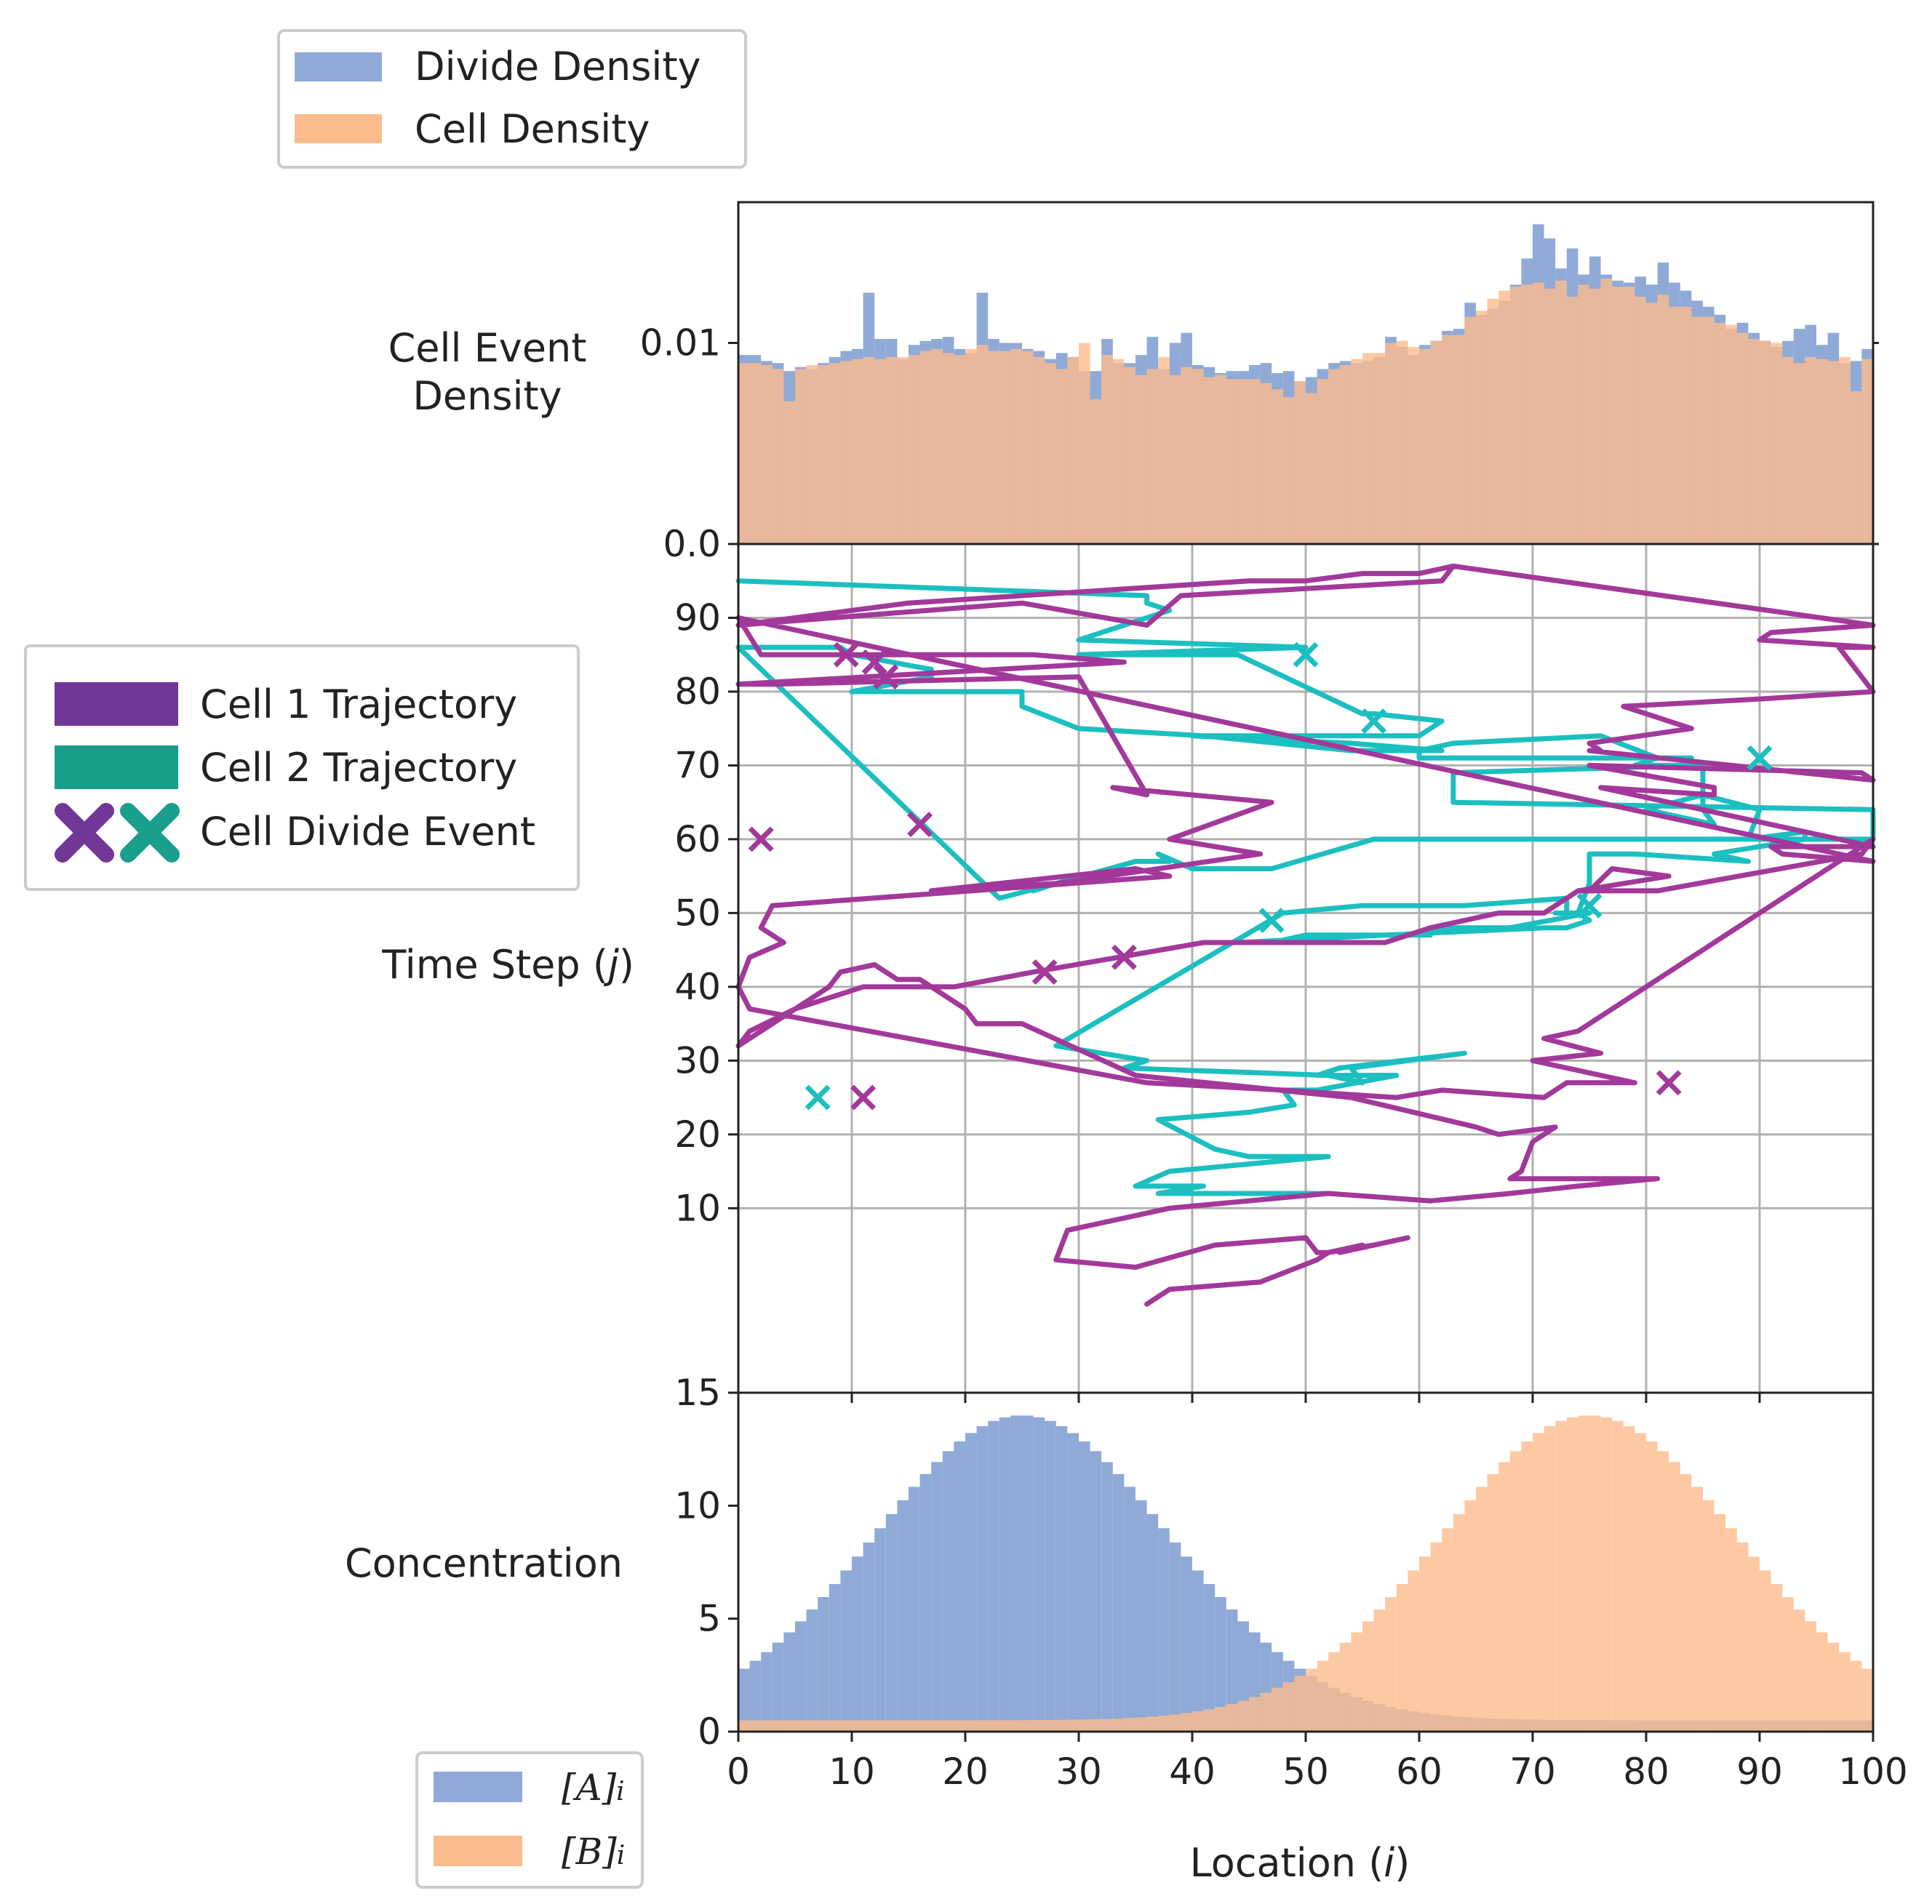 This screenshot has width=1932, height=1904. What do you see at coordinates (698, 765) in the screenshot?
I see `time-step-y-tick-label: 70` at bounding box center [698, 765].